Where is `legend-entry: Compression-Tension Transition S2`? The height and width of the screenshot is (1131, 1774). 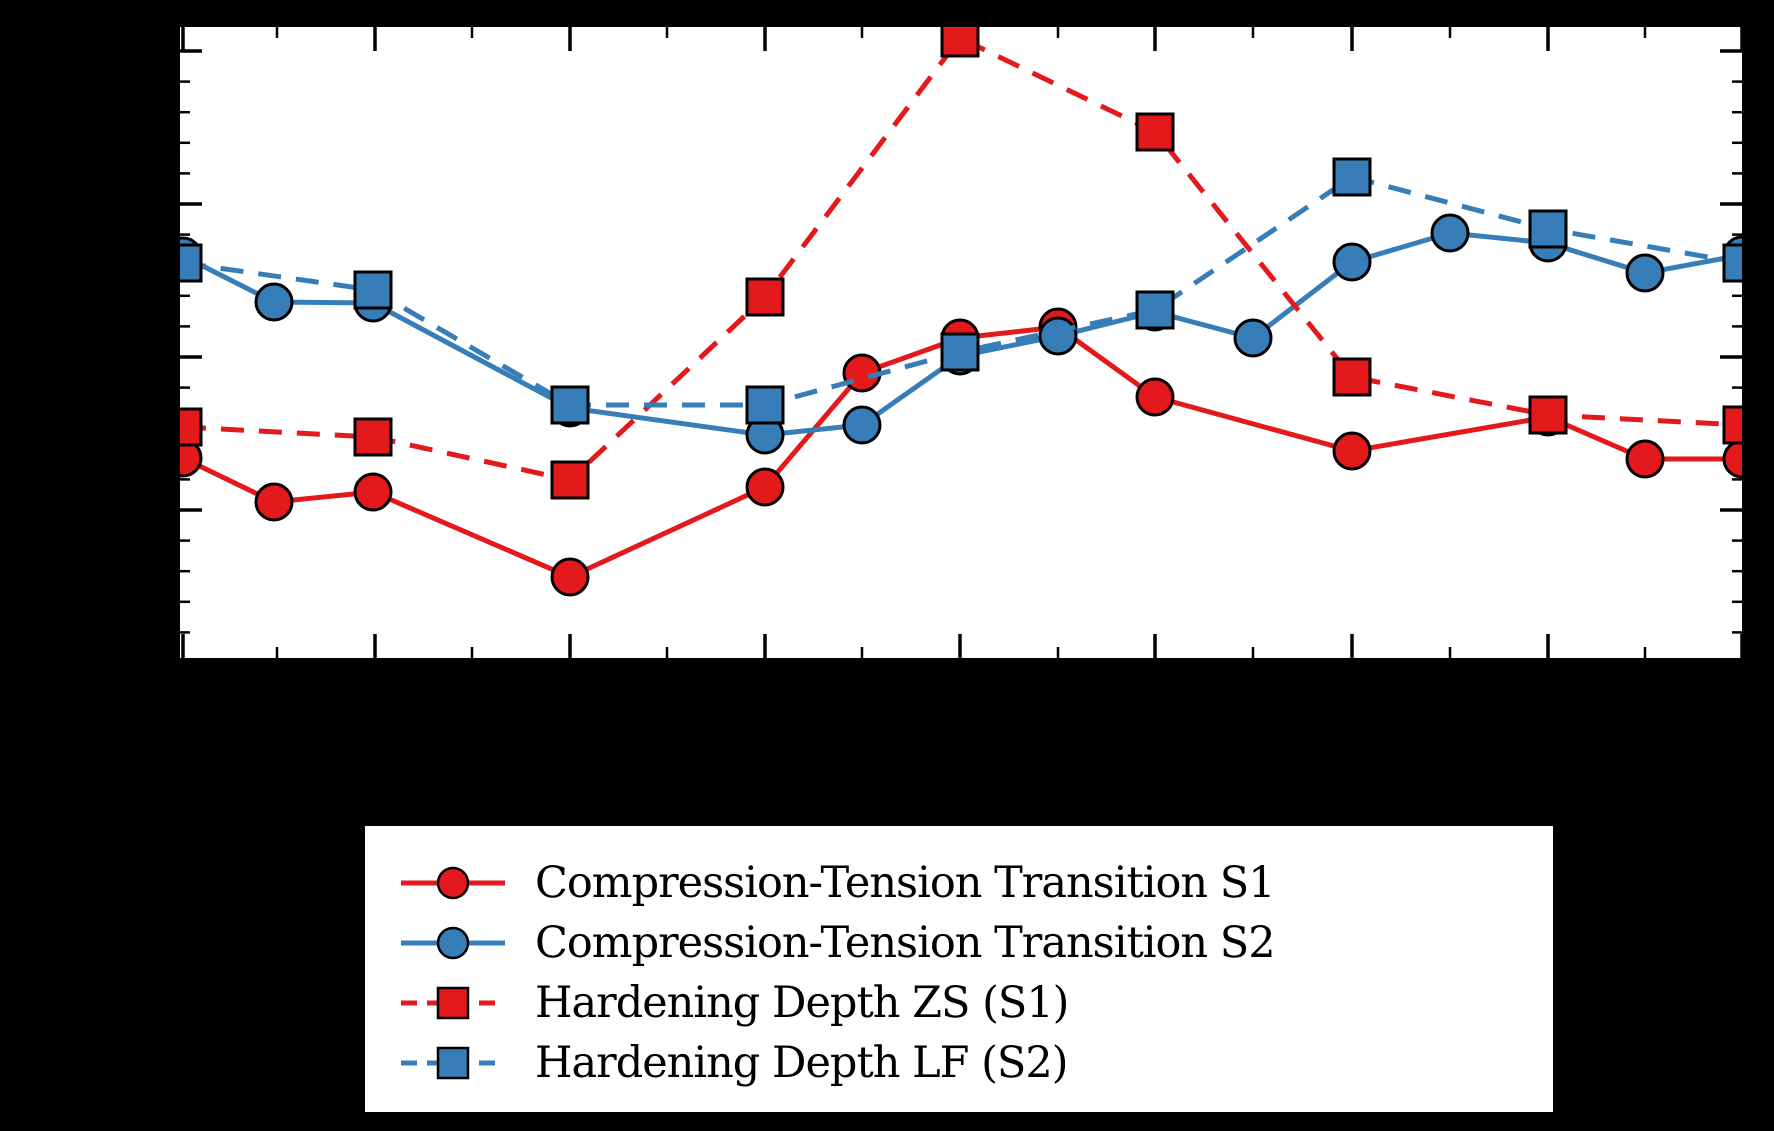 legend-entry: Compression-Tension Transition S2 is located at coordinates (959, 943).